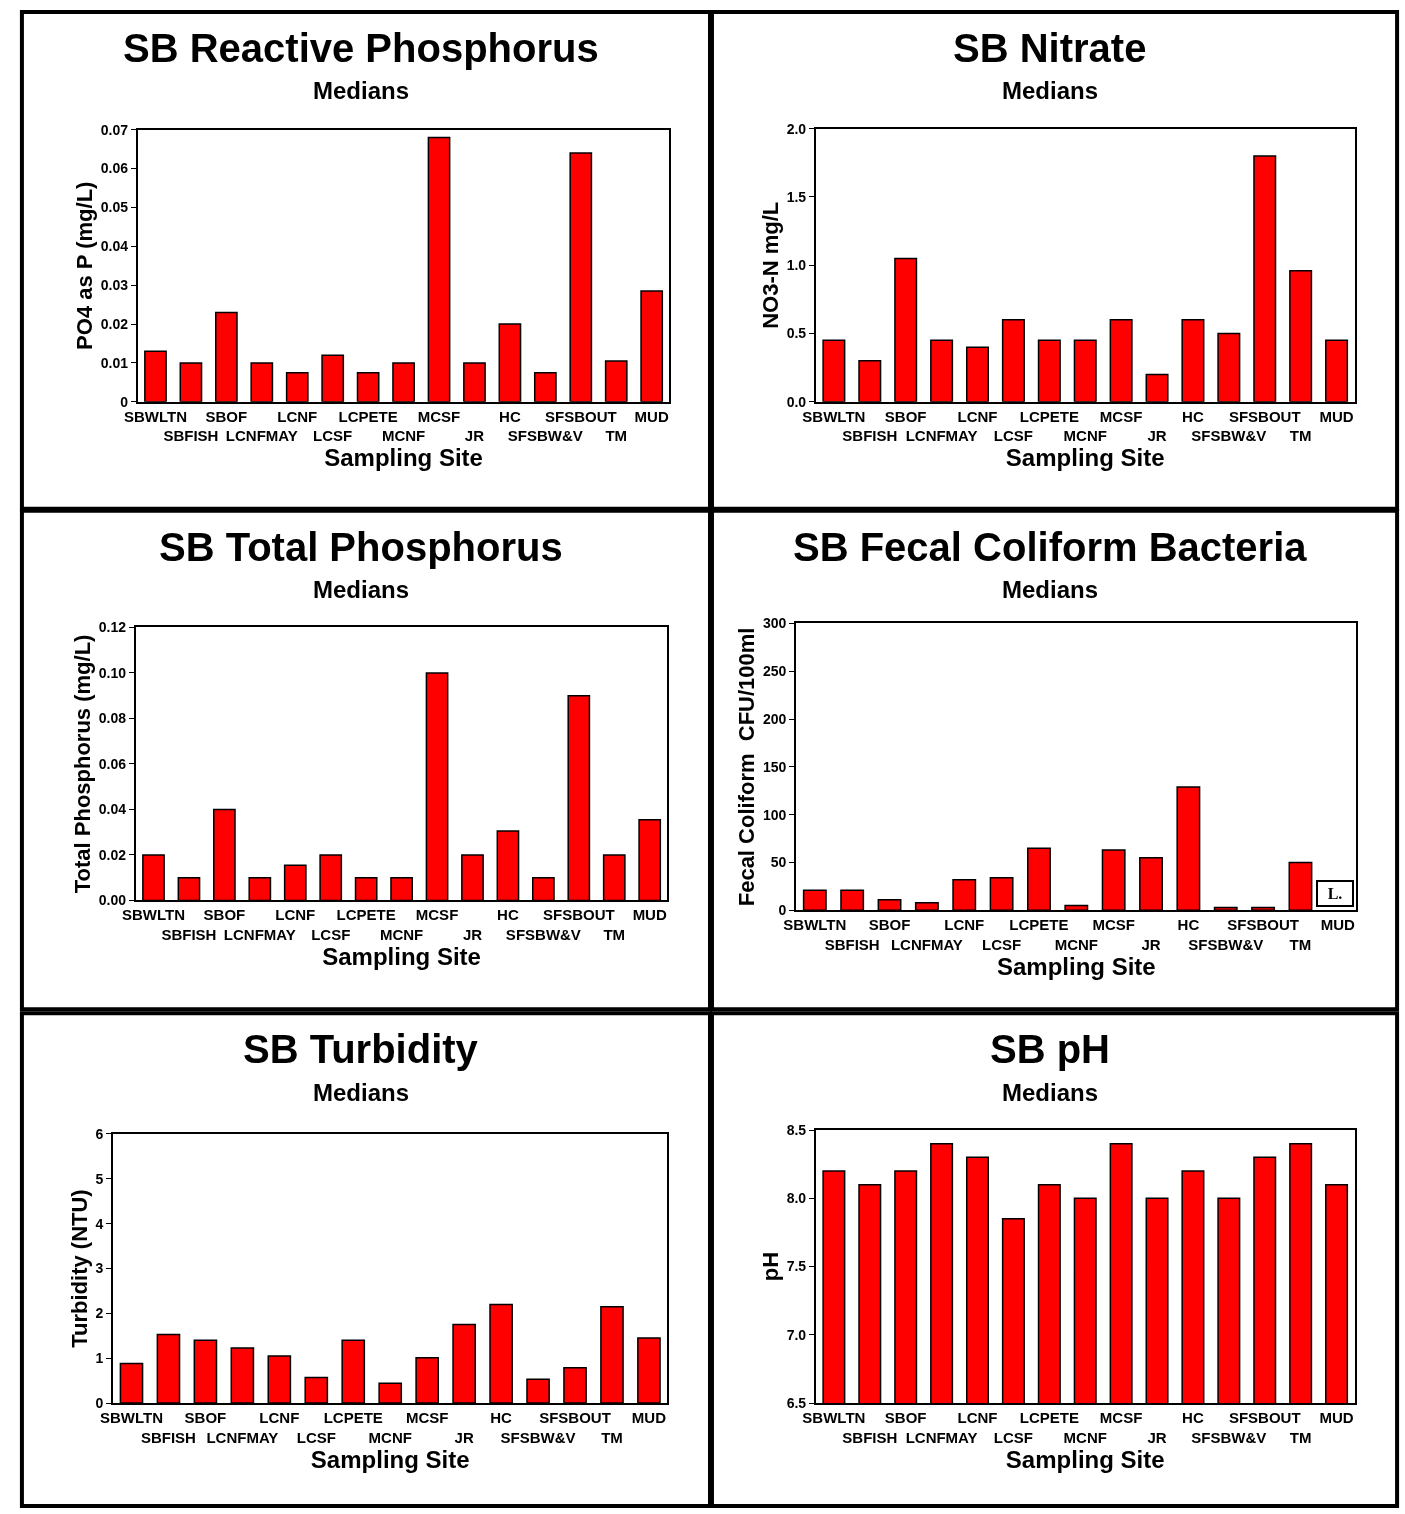  What do you see at coordinates (361, 48) in the screenshot?
I see `chart-title: SB Reactive Phosphorus` at bounding box center [361, 48].